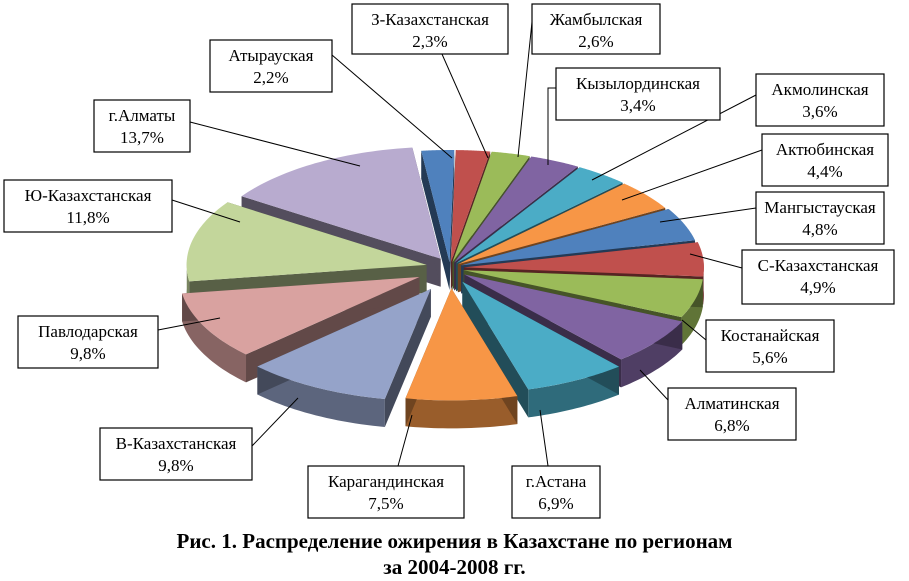 The height and width of the screenshot is (581, 909). Describe the element at coordinates (819, 111) in the screenshot. I see `slice-label-value: 3,6%` at that location.